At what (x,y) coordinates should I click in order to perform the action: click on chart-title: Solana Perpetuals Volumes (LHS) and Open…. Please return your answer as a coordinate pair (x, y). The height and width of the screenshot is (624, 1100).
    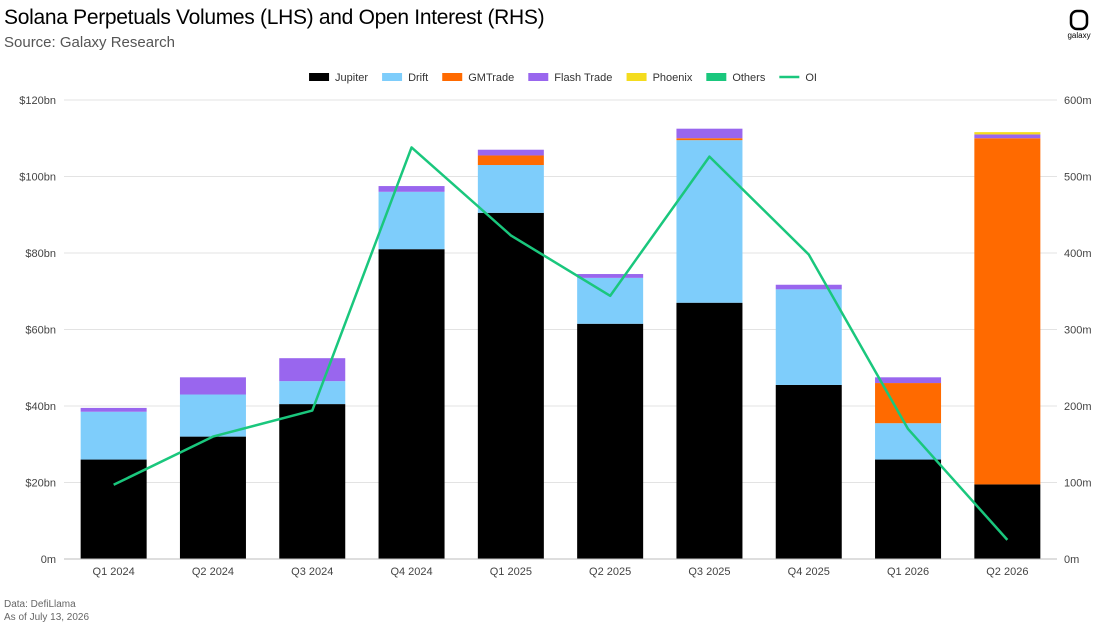
    Looking at the image, I should click on (274, 17).